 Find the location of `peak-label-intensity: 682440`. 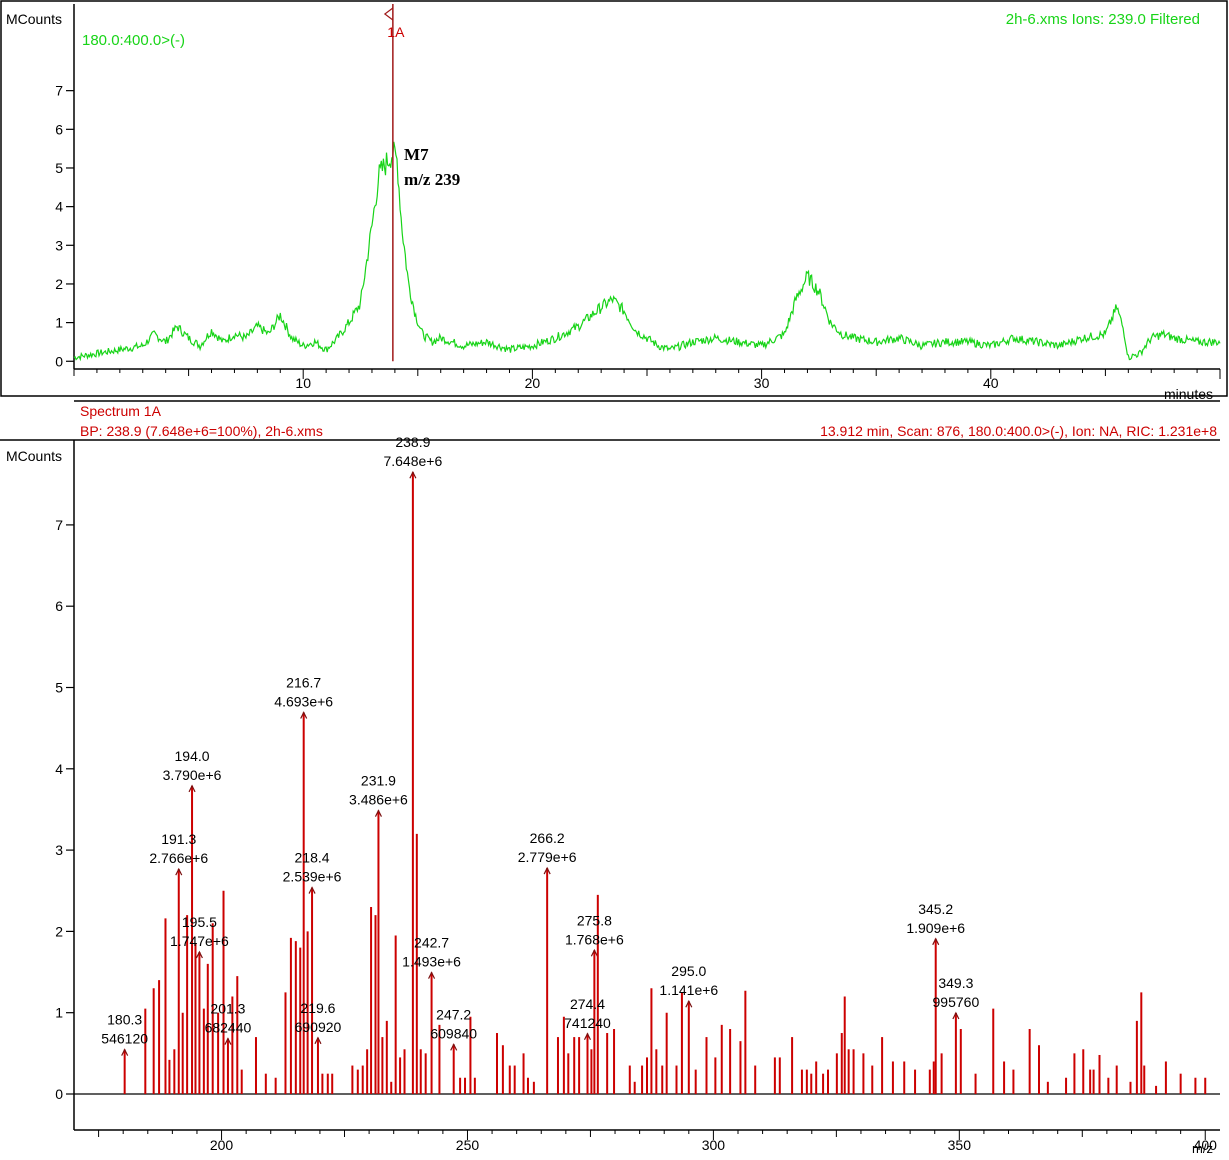

peak-label-intensity: 682440 is located at coordinates (228, 1028).